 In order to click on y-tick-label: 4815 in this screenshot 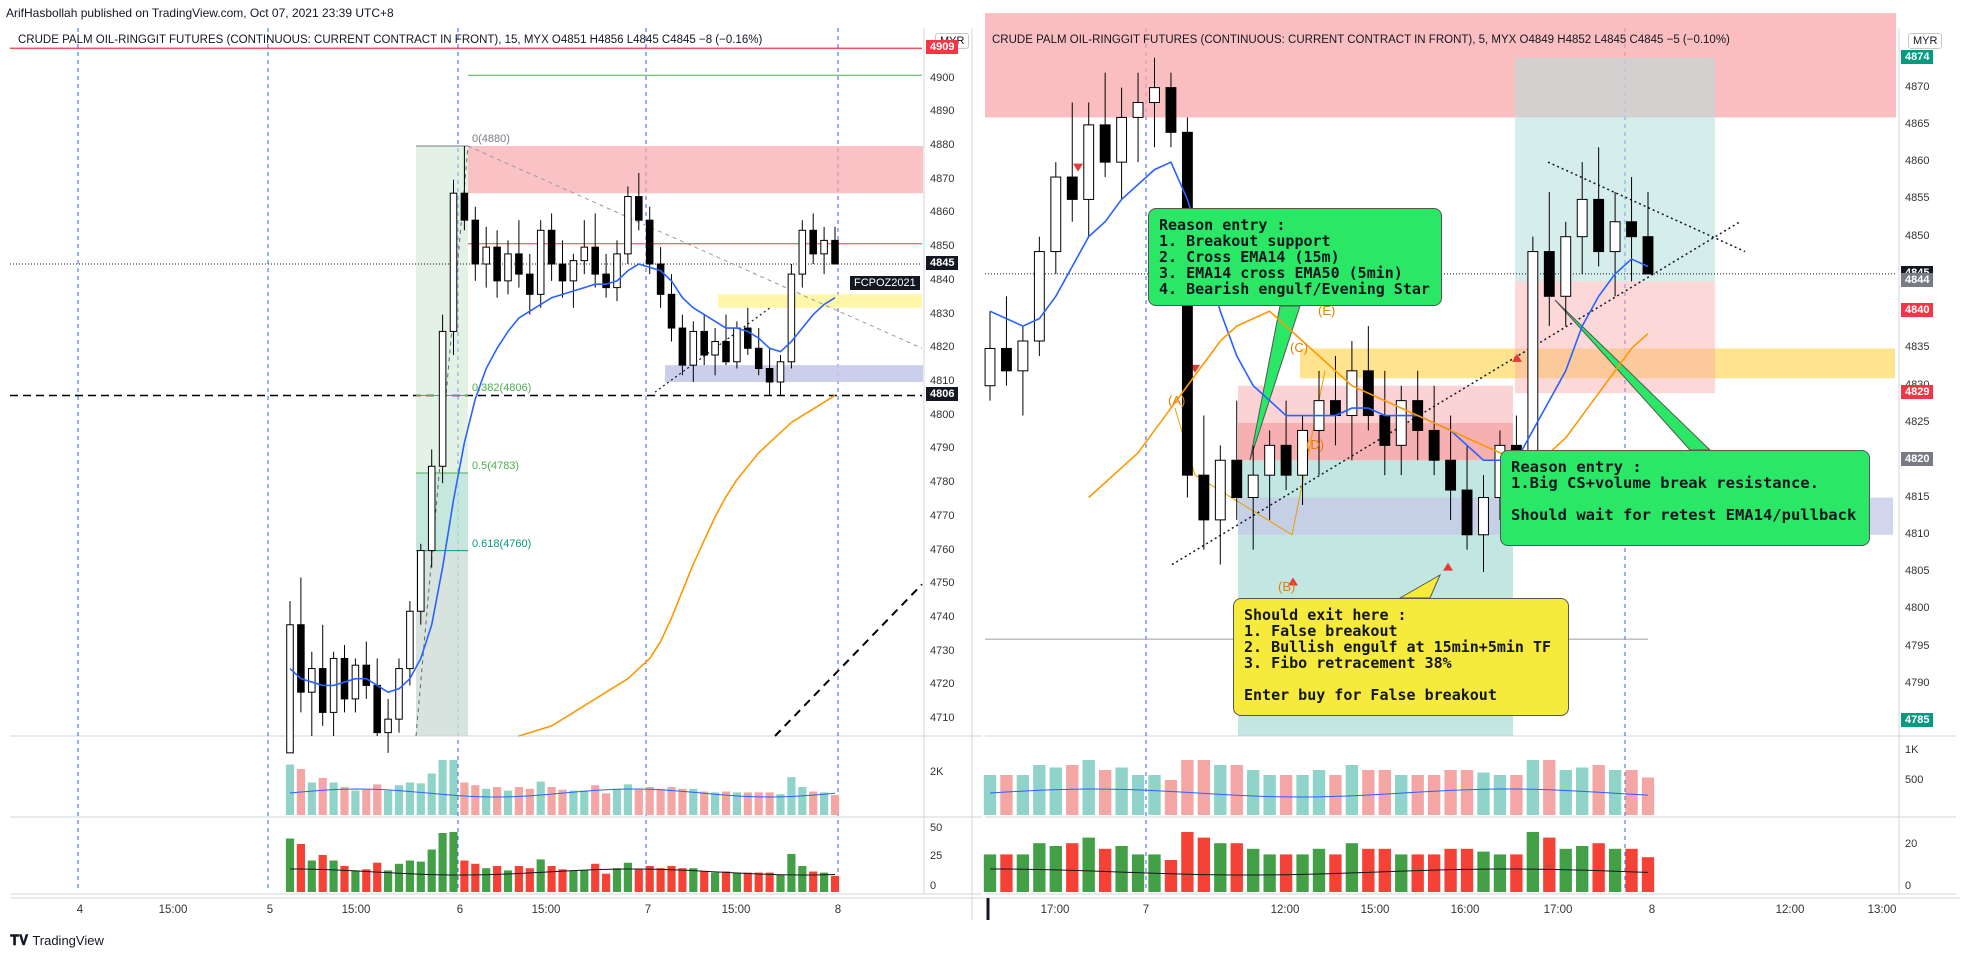, I will do `click(1917, 496)`.